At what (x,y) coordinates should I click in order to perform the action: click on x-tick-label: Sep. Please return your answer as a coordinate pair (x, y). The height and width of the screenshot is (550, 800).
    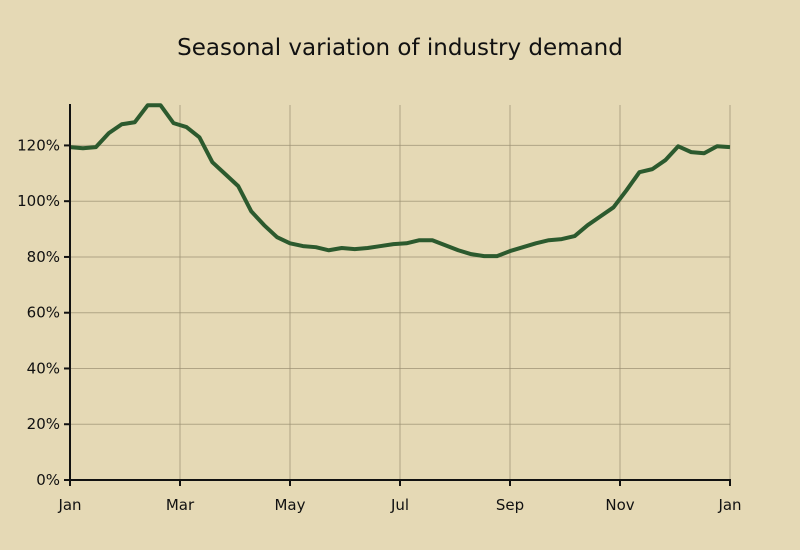
    Looking at the image, I should click on (510, 505).